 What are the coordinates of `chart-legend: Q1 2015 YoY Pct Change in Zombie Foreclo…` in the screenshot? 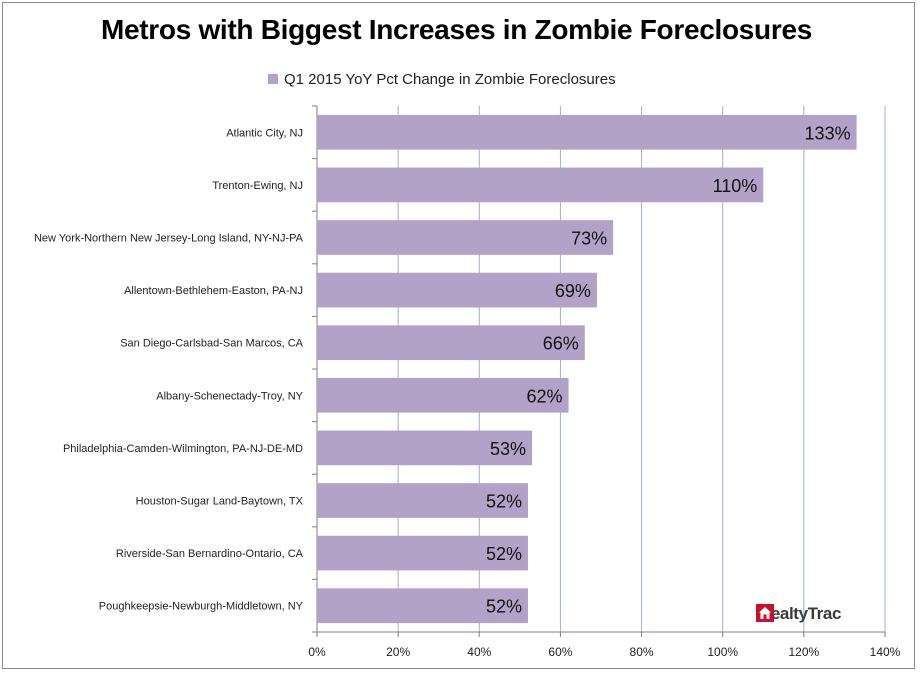 It's located at (442, 79).